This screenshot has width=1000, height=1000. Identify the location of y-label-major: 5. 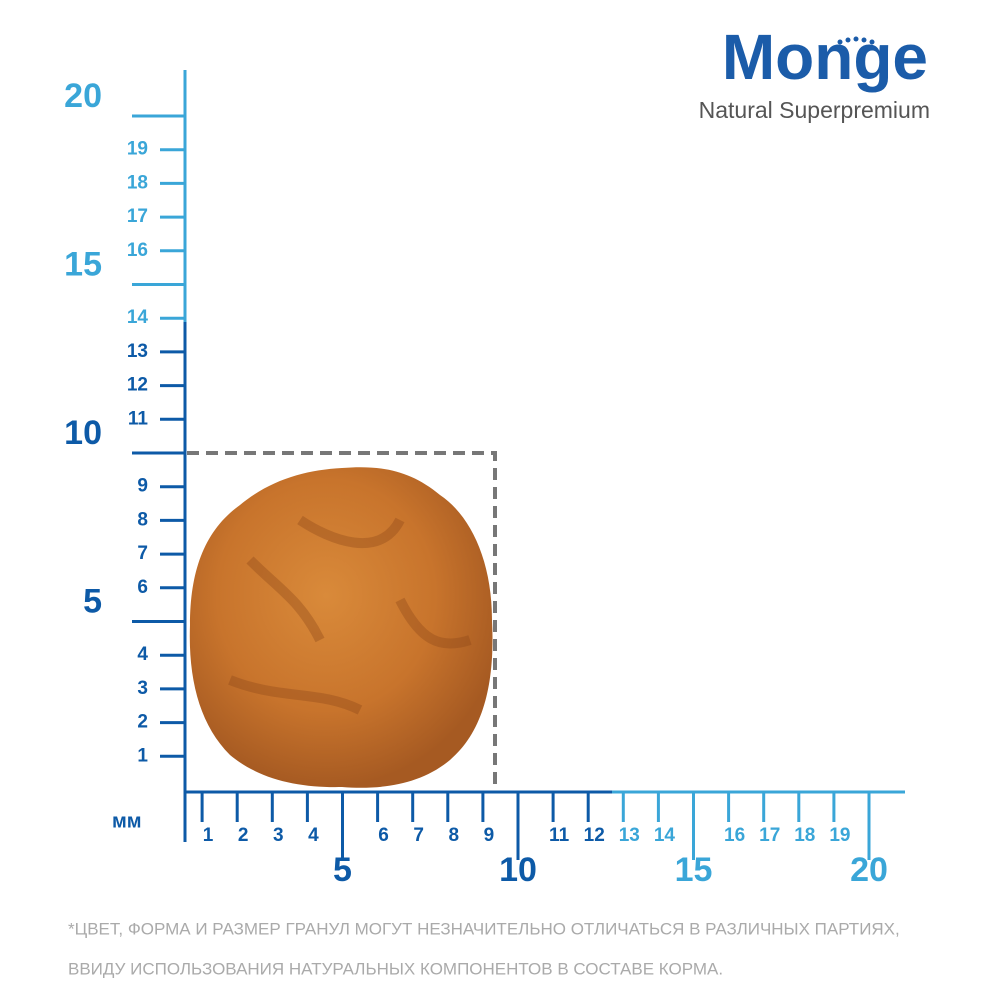
(92, 601).